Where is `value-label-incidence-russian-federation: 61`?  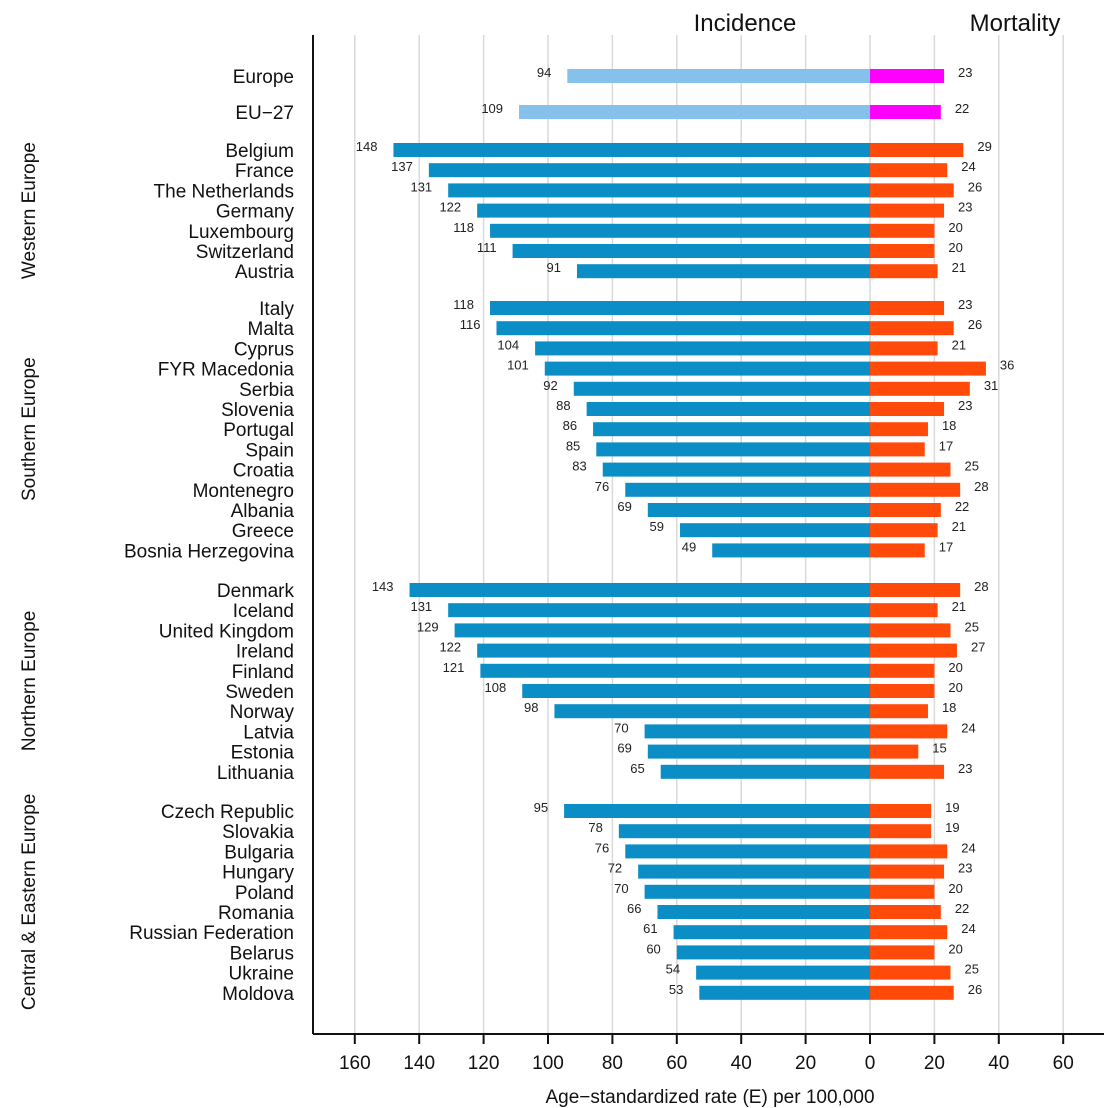 value-label-incidence-russian-federation: 61 is located at coordinates (650, 928).